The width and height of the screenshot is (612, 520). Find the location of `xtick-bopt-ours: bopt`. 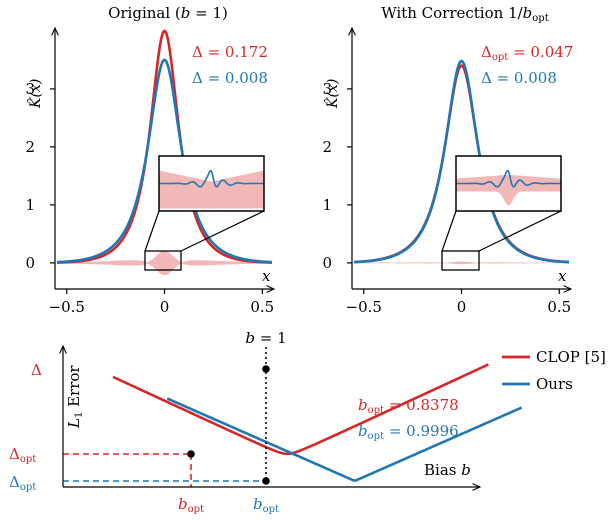

xtick-bopt-ours: bopt is located at coordinates (266, 505).